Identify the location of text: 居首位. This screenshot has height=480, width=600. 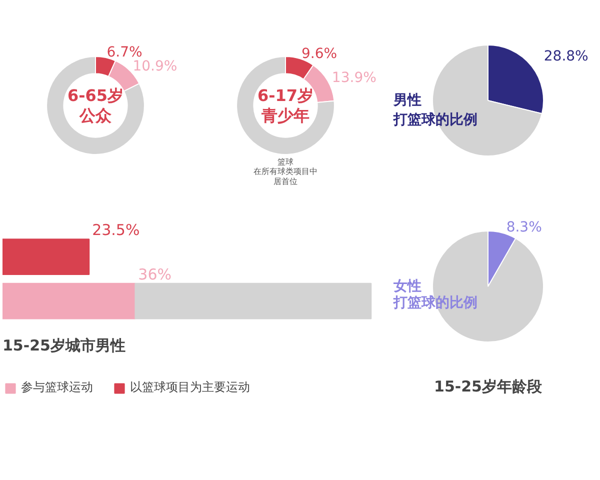
(286, 181).